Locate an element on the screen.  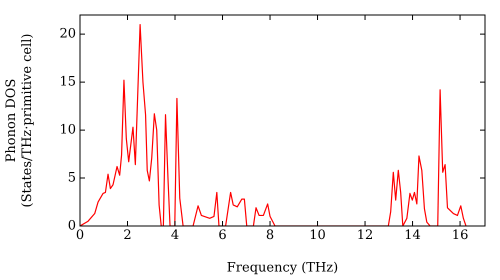
y-tick-label: 0 is located at coordinates (72, 226).